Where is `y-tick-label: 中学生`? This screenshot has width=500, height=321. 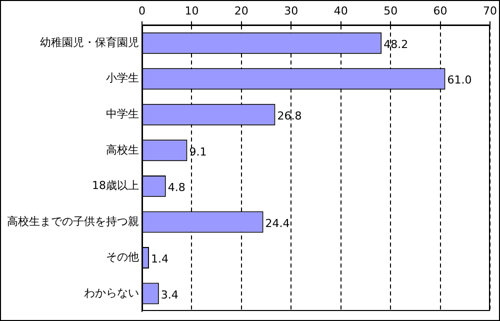 y-tick-label: 中学生 is located at coordinates (122, 113).